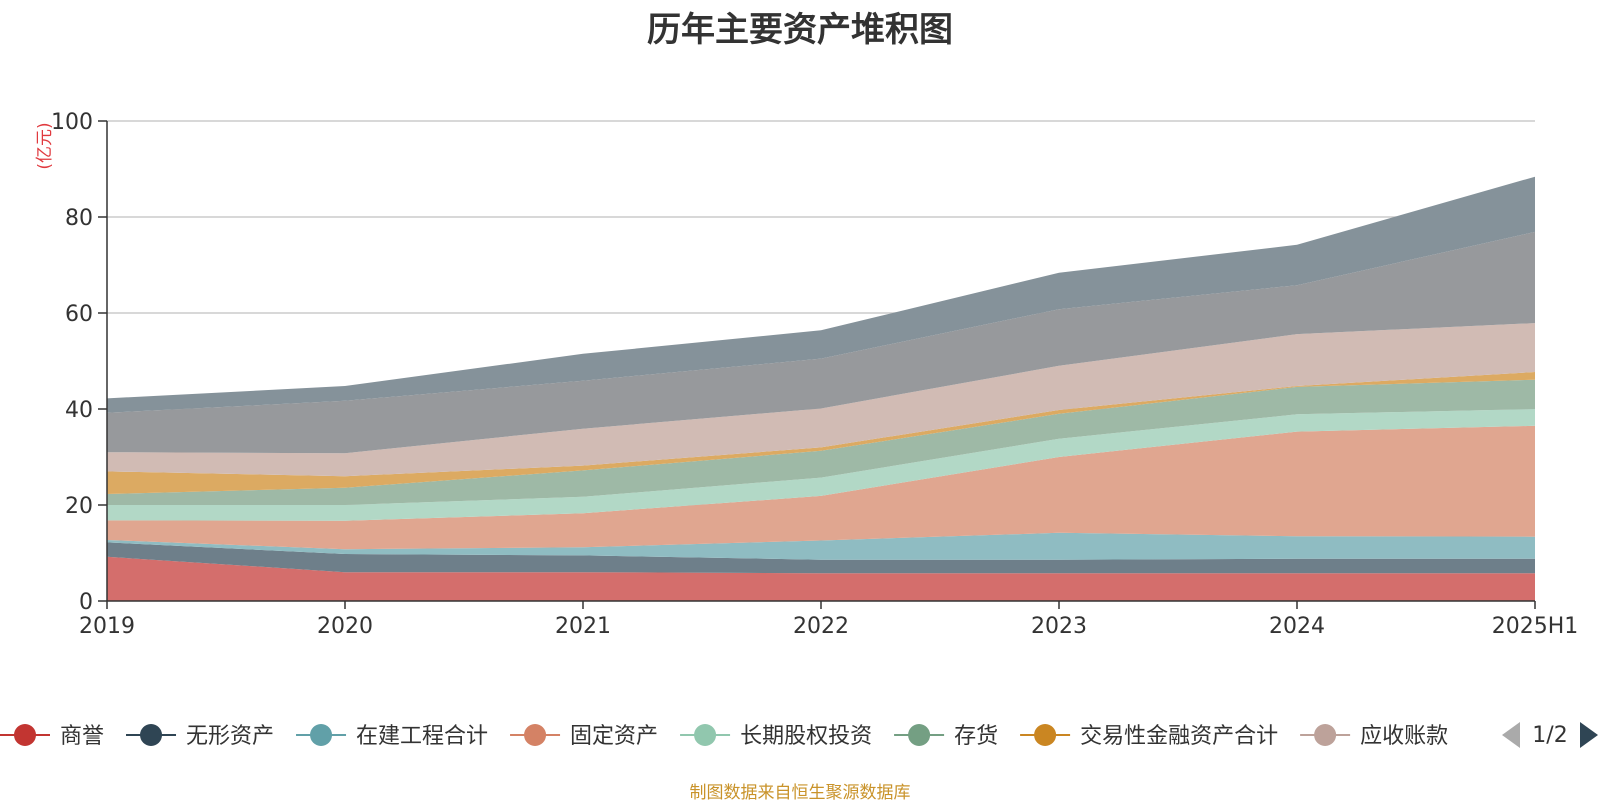  I want to click on legend-item: 应收账款, so click(1374, 736).